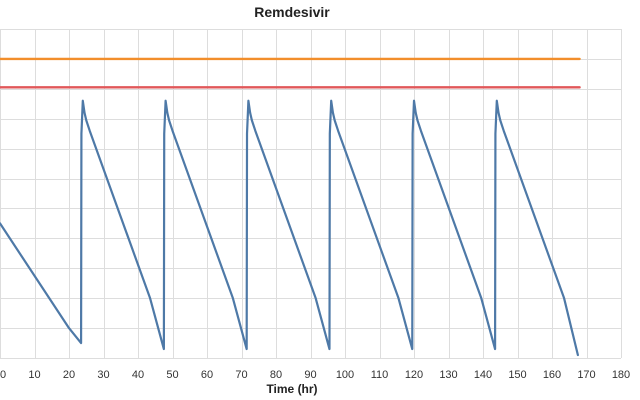 Image resolution: width=640 pixels, height=400 pixels. I want to click on x-tick-label: 160, so click(552, 375).